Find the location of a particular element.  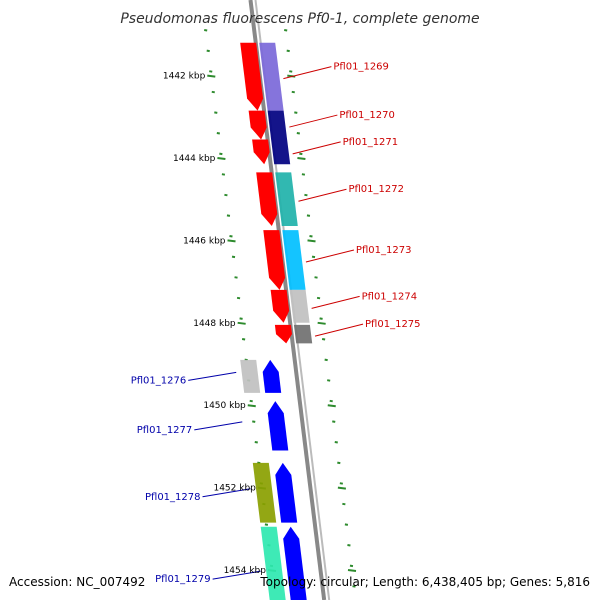

gene-label: Pfl01_1273 is located at coordinates (384, 250).